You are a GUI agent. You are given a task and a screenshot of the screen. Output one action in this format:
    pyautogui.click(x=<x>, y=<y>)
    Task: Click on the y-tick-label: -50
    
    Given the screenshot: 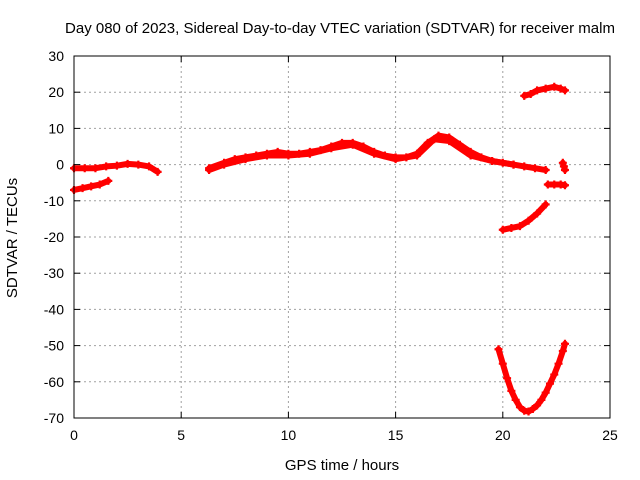 What is the action you would take?
    pyautogui.click(x=54, y=346)
    